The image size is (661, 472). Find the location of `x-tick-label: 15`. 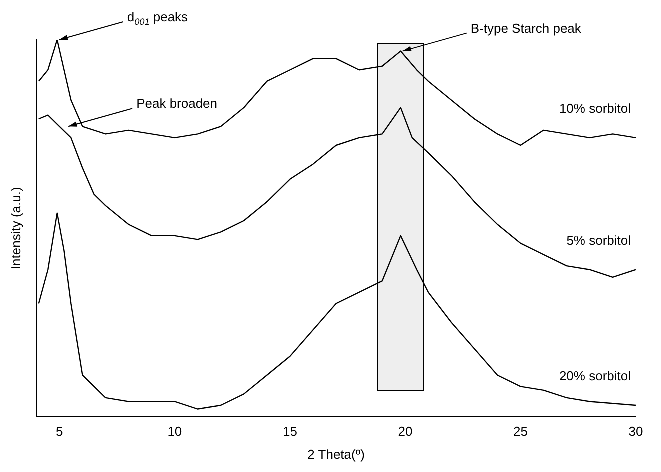

x-tick-label: 15 is located at coordinates (290, 432).